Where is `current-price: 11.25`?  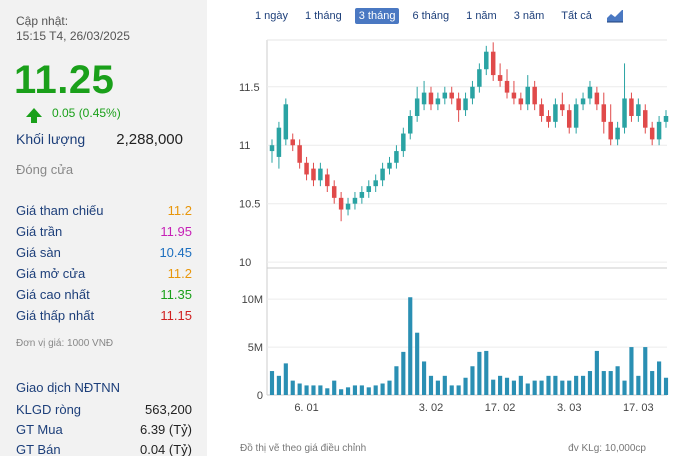 current-price: 11.25 is located at coordinates (64, 80).